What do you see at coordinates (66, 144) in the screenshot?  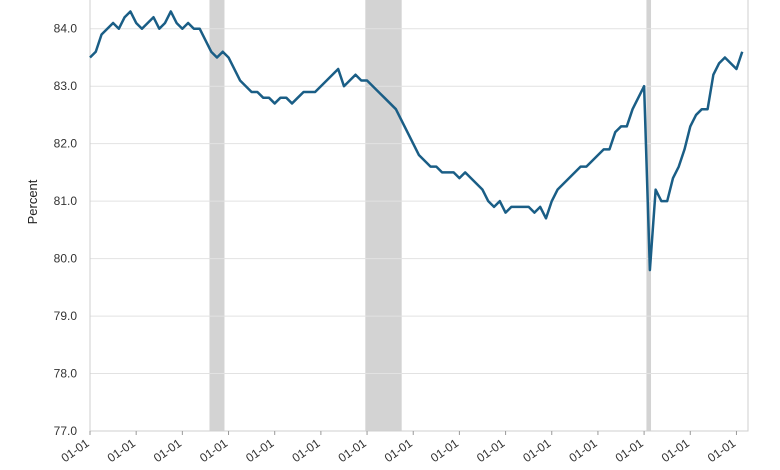 I see `y-tick-label: 82.0` at bounding box center [66, 144].